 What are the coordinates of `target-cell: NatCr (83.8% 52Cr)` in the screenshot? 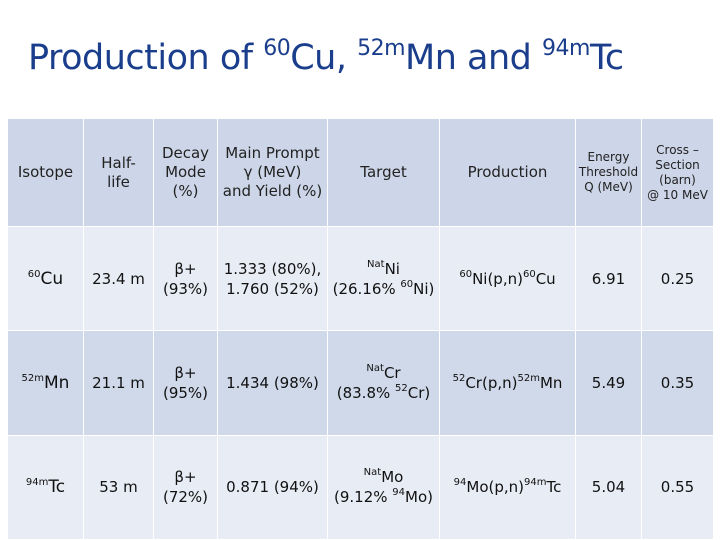 It's located at (383, 383).